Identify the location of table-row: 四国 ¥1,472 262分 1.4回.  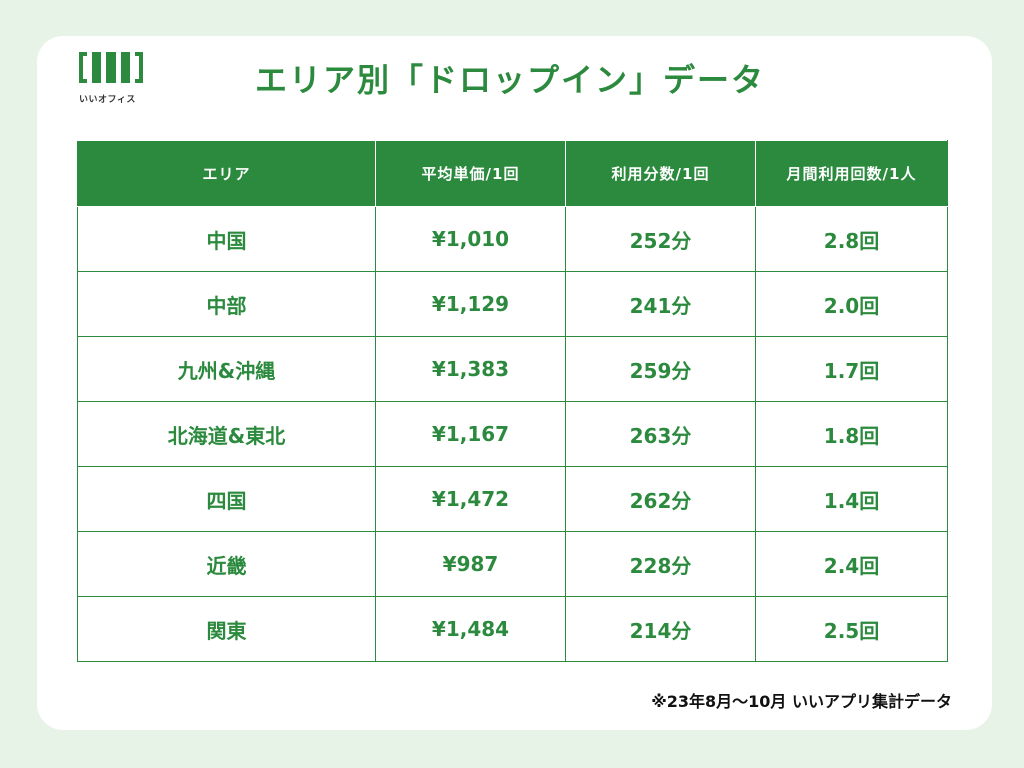
(512, 499).